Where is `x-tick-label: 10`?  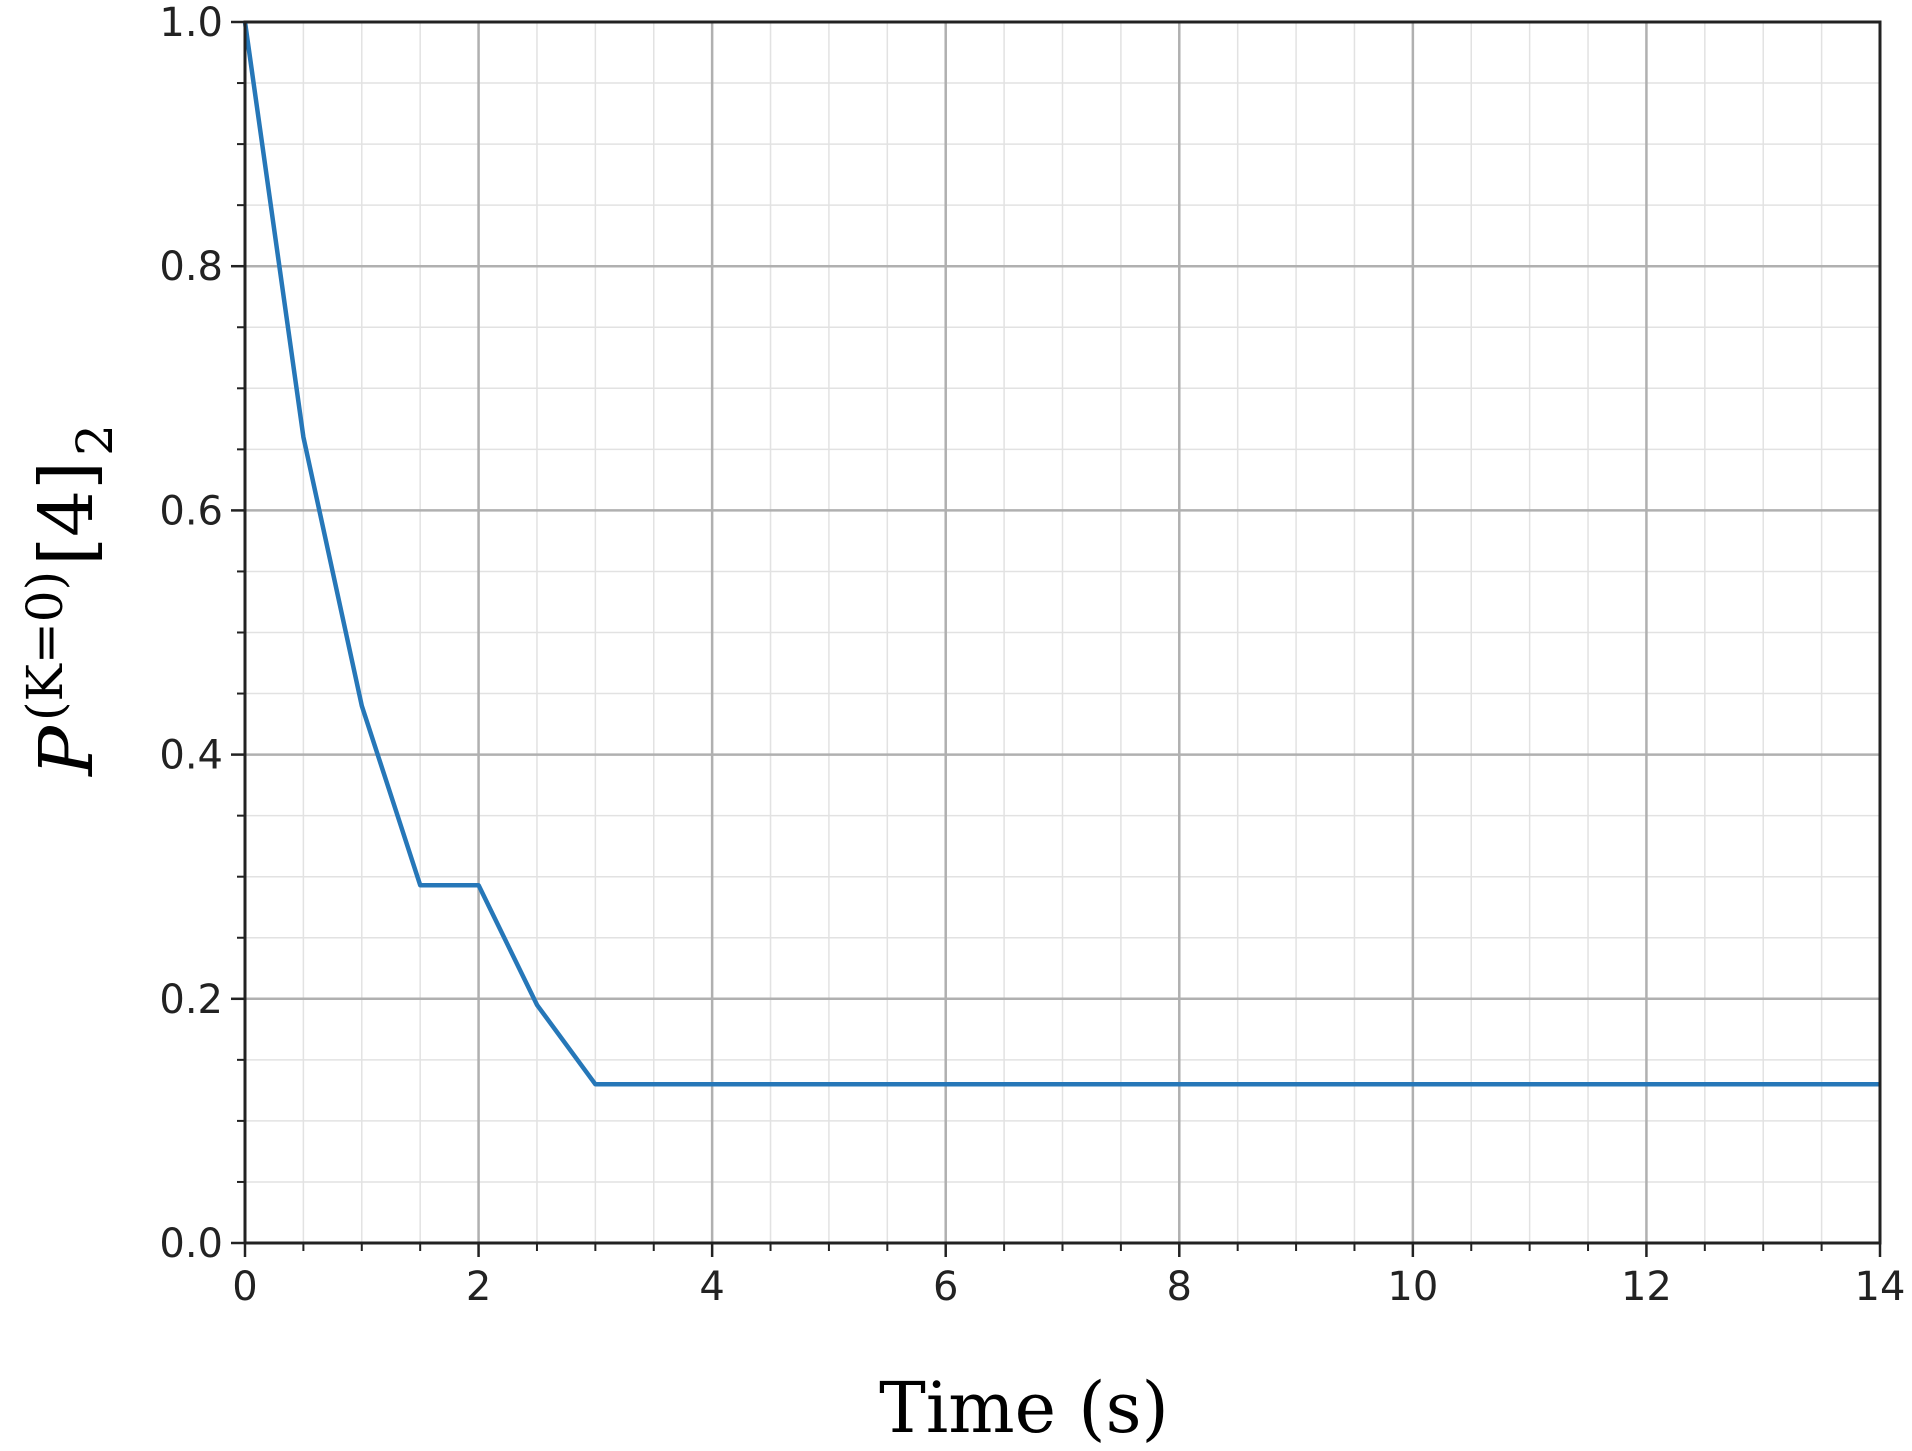
x-tick-label: 10 is located at coordinates (1412, 1287).